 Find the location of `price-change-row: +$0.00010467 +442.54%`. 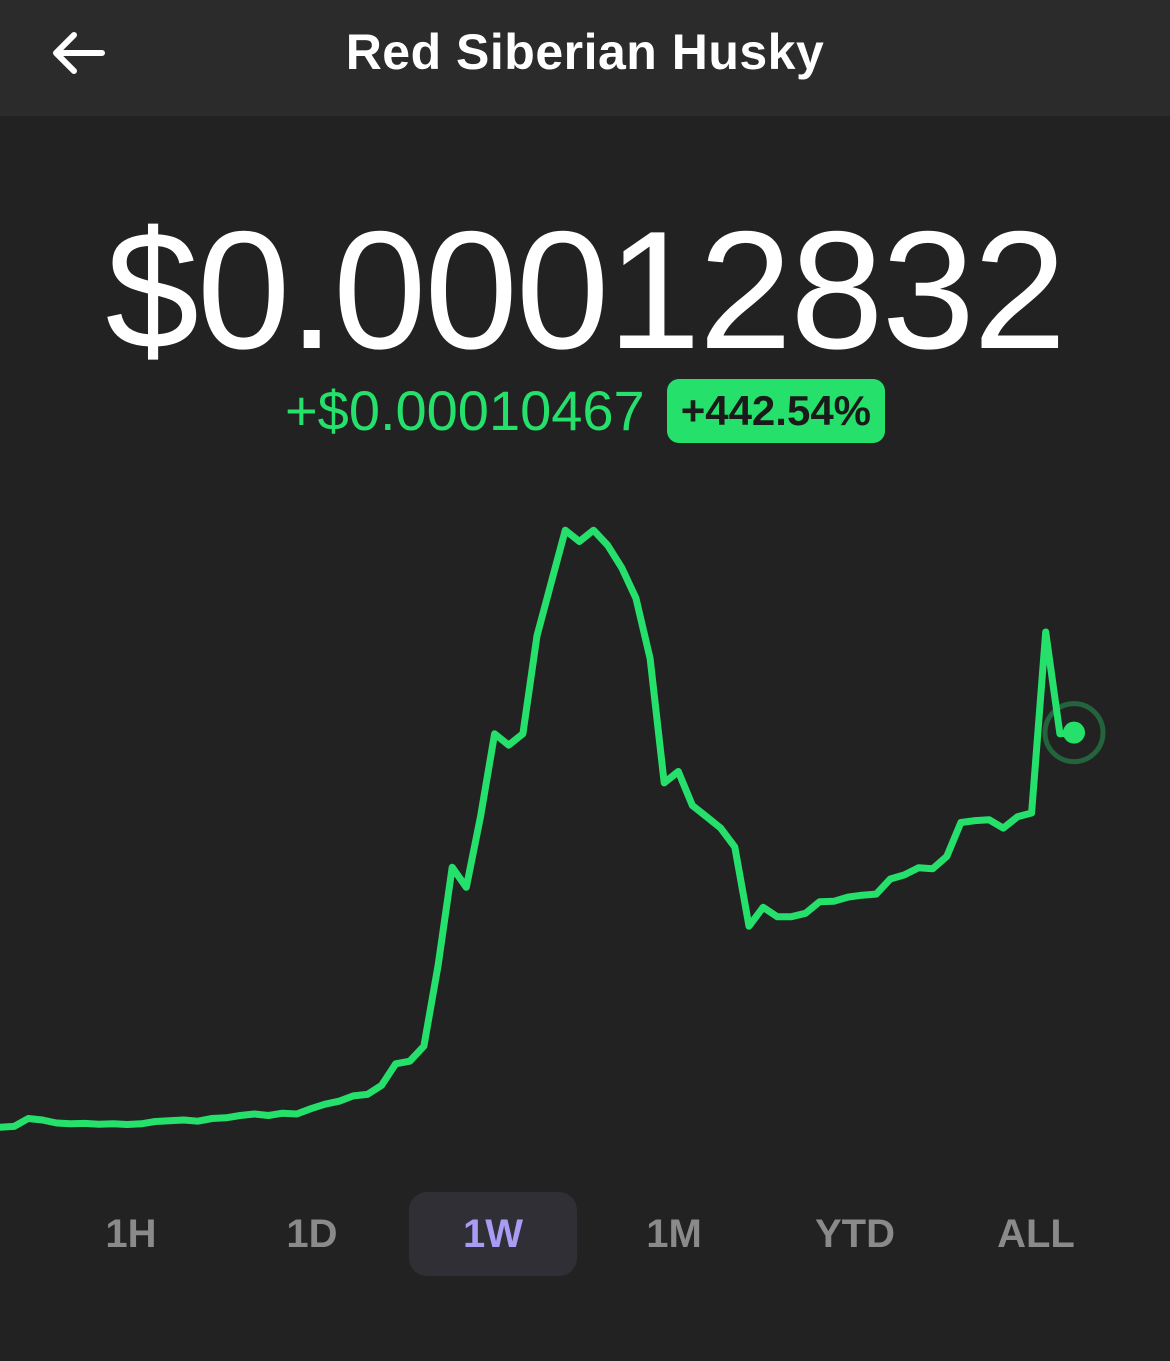

price-change-row: +$0.00010467 +442.54% is located at coordinates (585, 411).